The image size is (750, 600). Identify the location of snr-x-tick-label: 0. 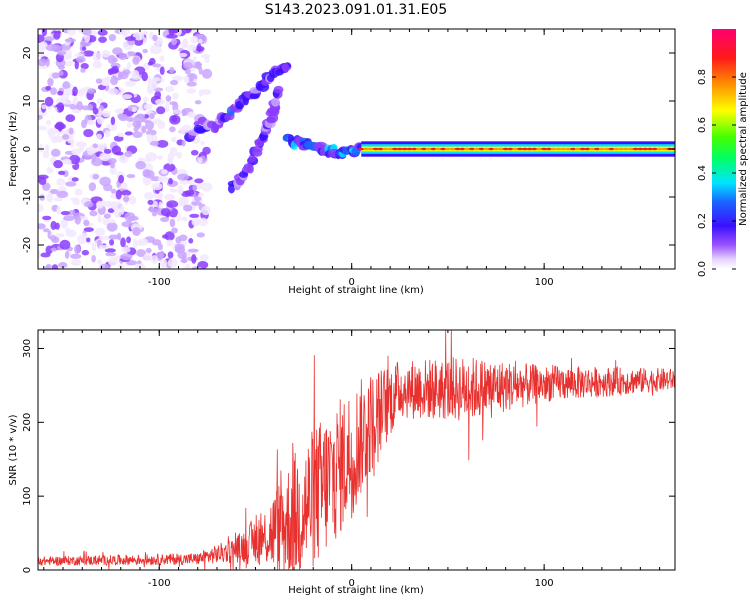
(352, 583).